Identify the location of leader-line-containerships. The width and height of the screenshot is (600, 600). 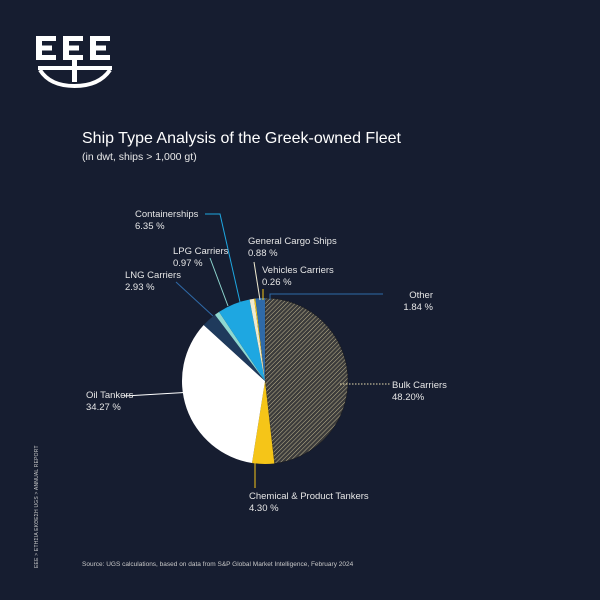
(223, 258).